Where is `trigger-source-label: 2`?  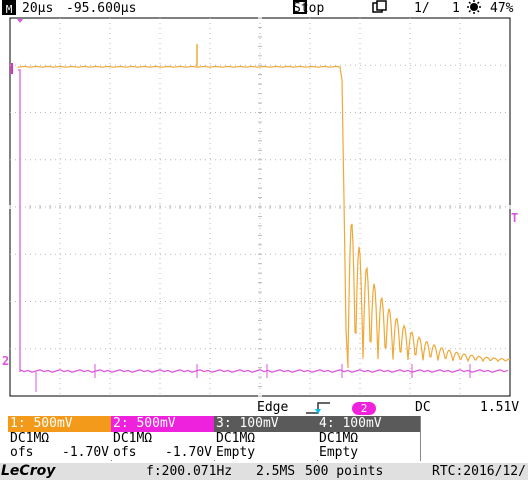 trigger-source-label: 2 is located at coordinates (364, 408).